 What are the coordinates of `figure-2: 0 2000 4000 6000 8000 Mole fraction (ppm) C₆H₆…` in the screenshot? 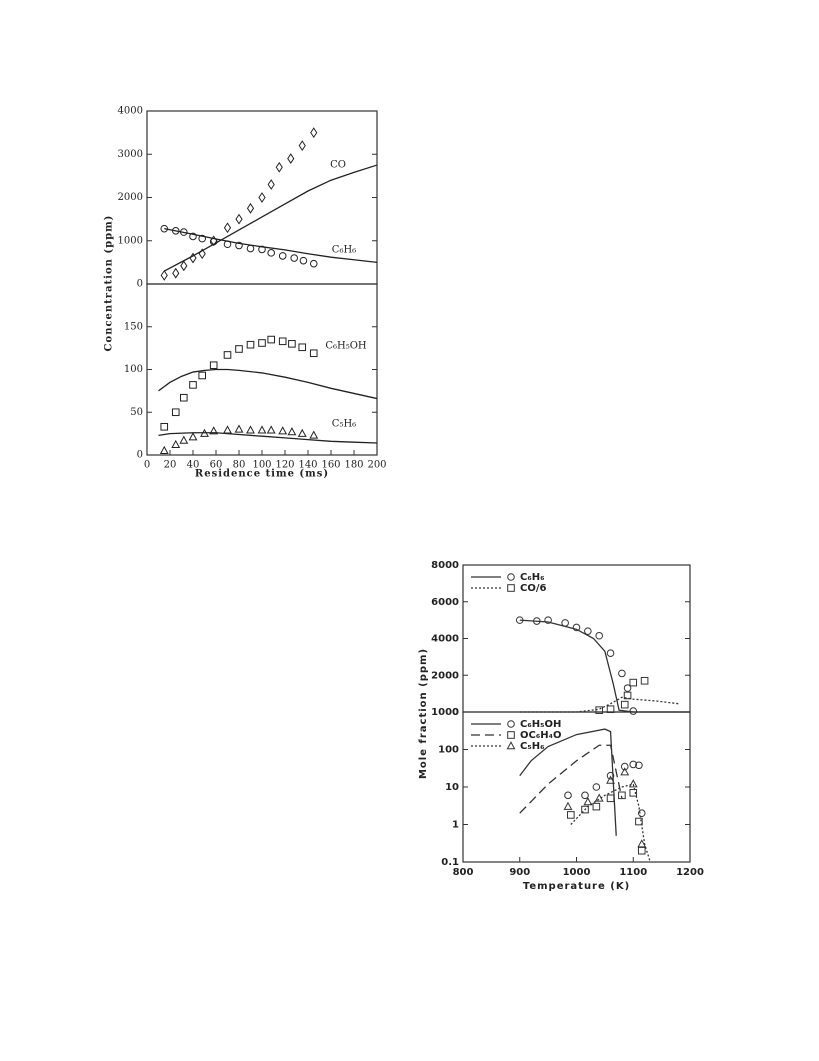 It's located at (561, 726).